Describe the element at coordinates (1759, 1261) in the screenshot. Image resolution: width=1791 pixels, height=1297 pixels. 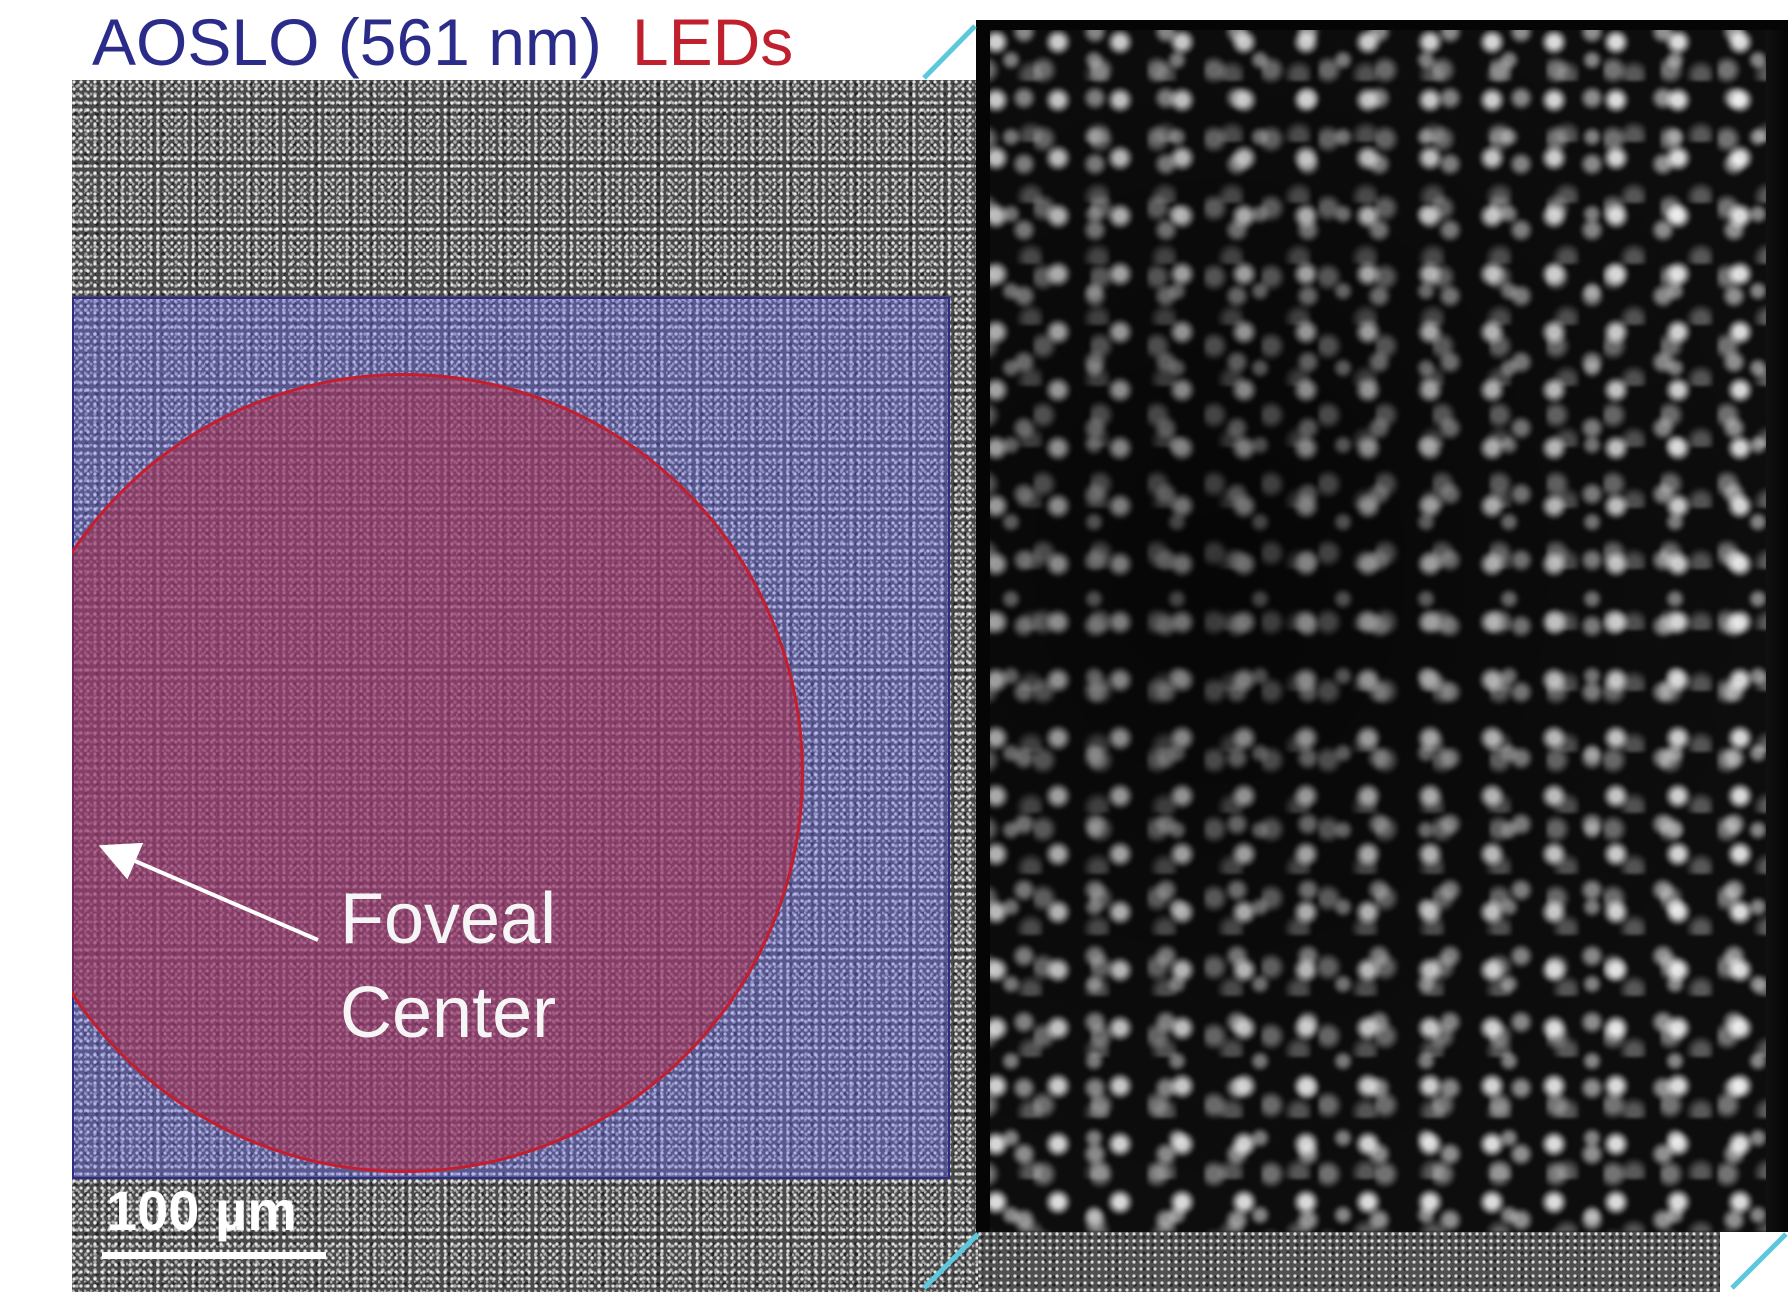
I see `callout-line-bottom-right` at that location.